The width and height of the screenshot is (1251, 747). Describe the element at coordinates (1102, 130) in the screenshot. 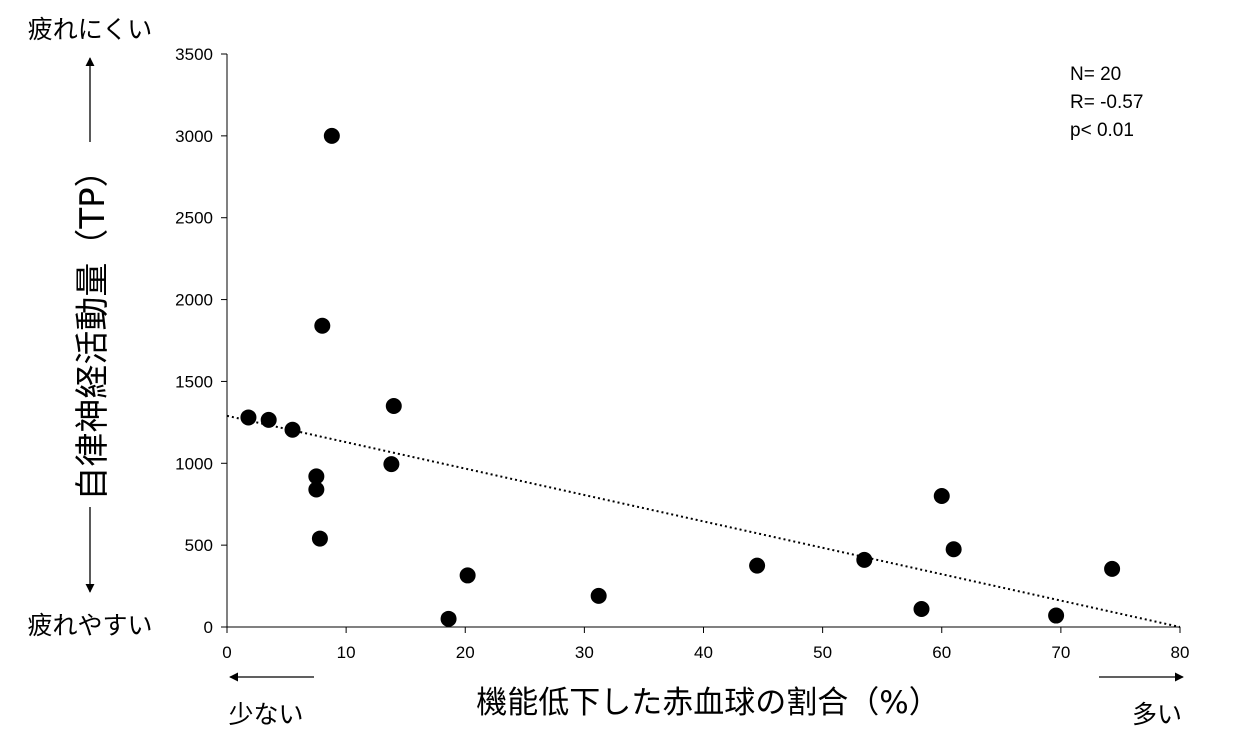

I see `stat-p: p< 0.01` at that location.